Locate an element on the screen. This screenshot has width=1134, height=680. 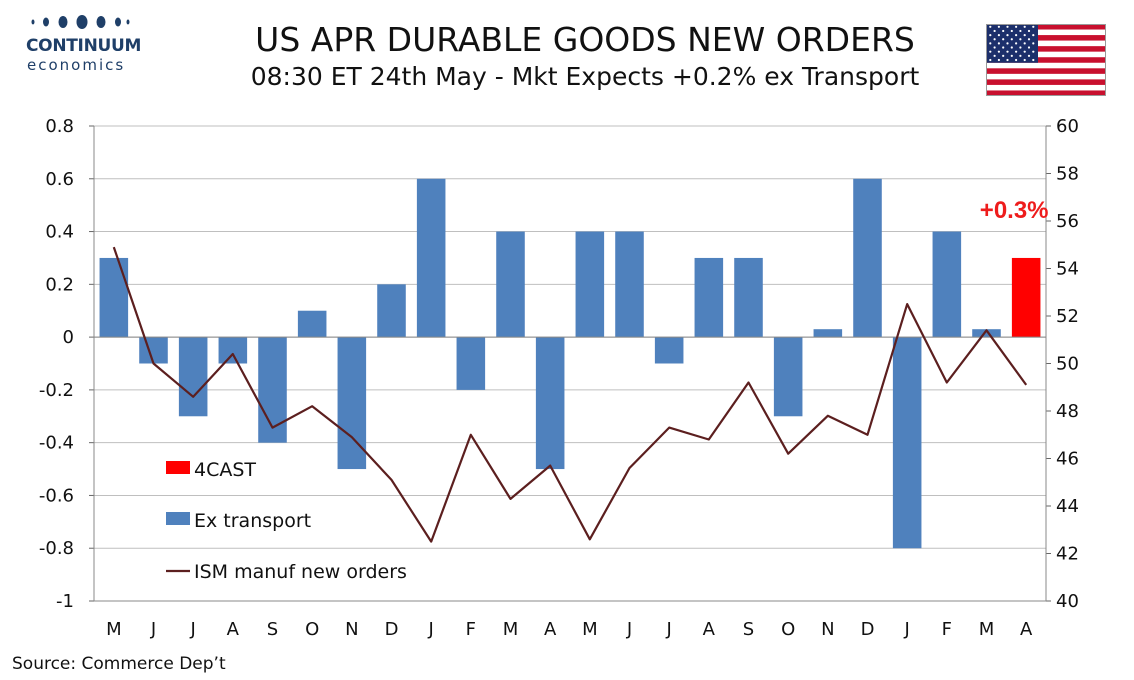
y-left-tick-label: -1 is located at coordinates (65, 601).